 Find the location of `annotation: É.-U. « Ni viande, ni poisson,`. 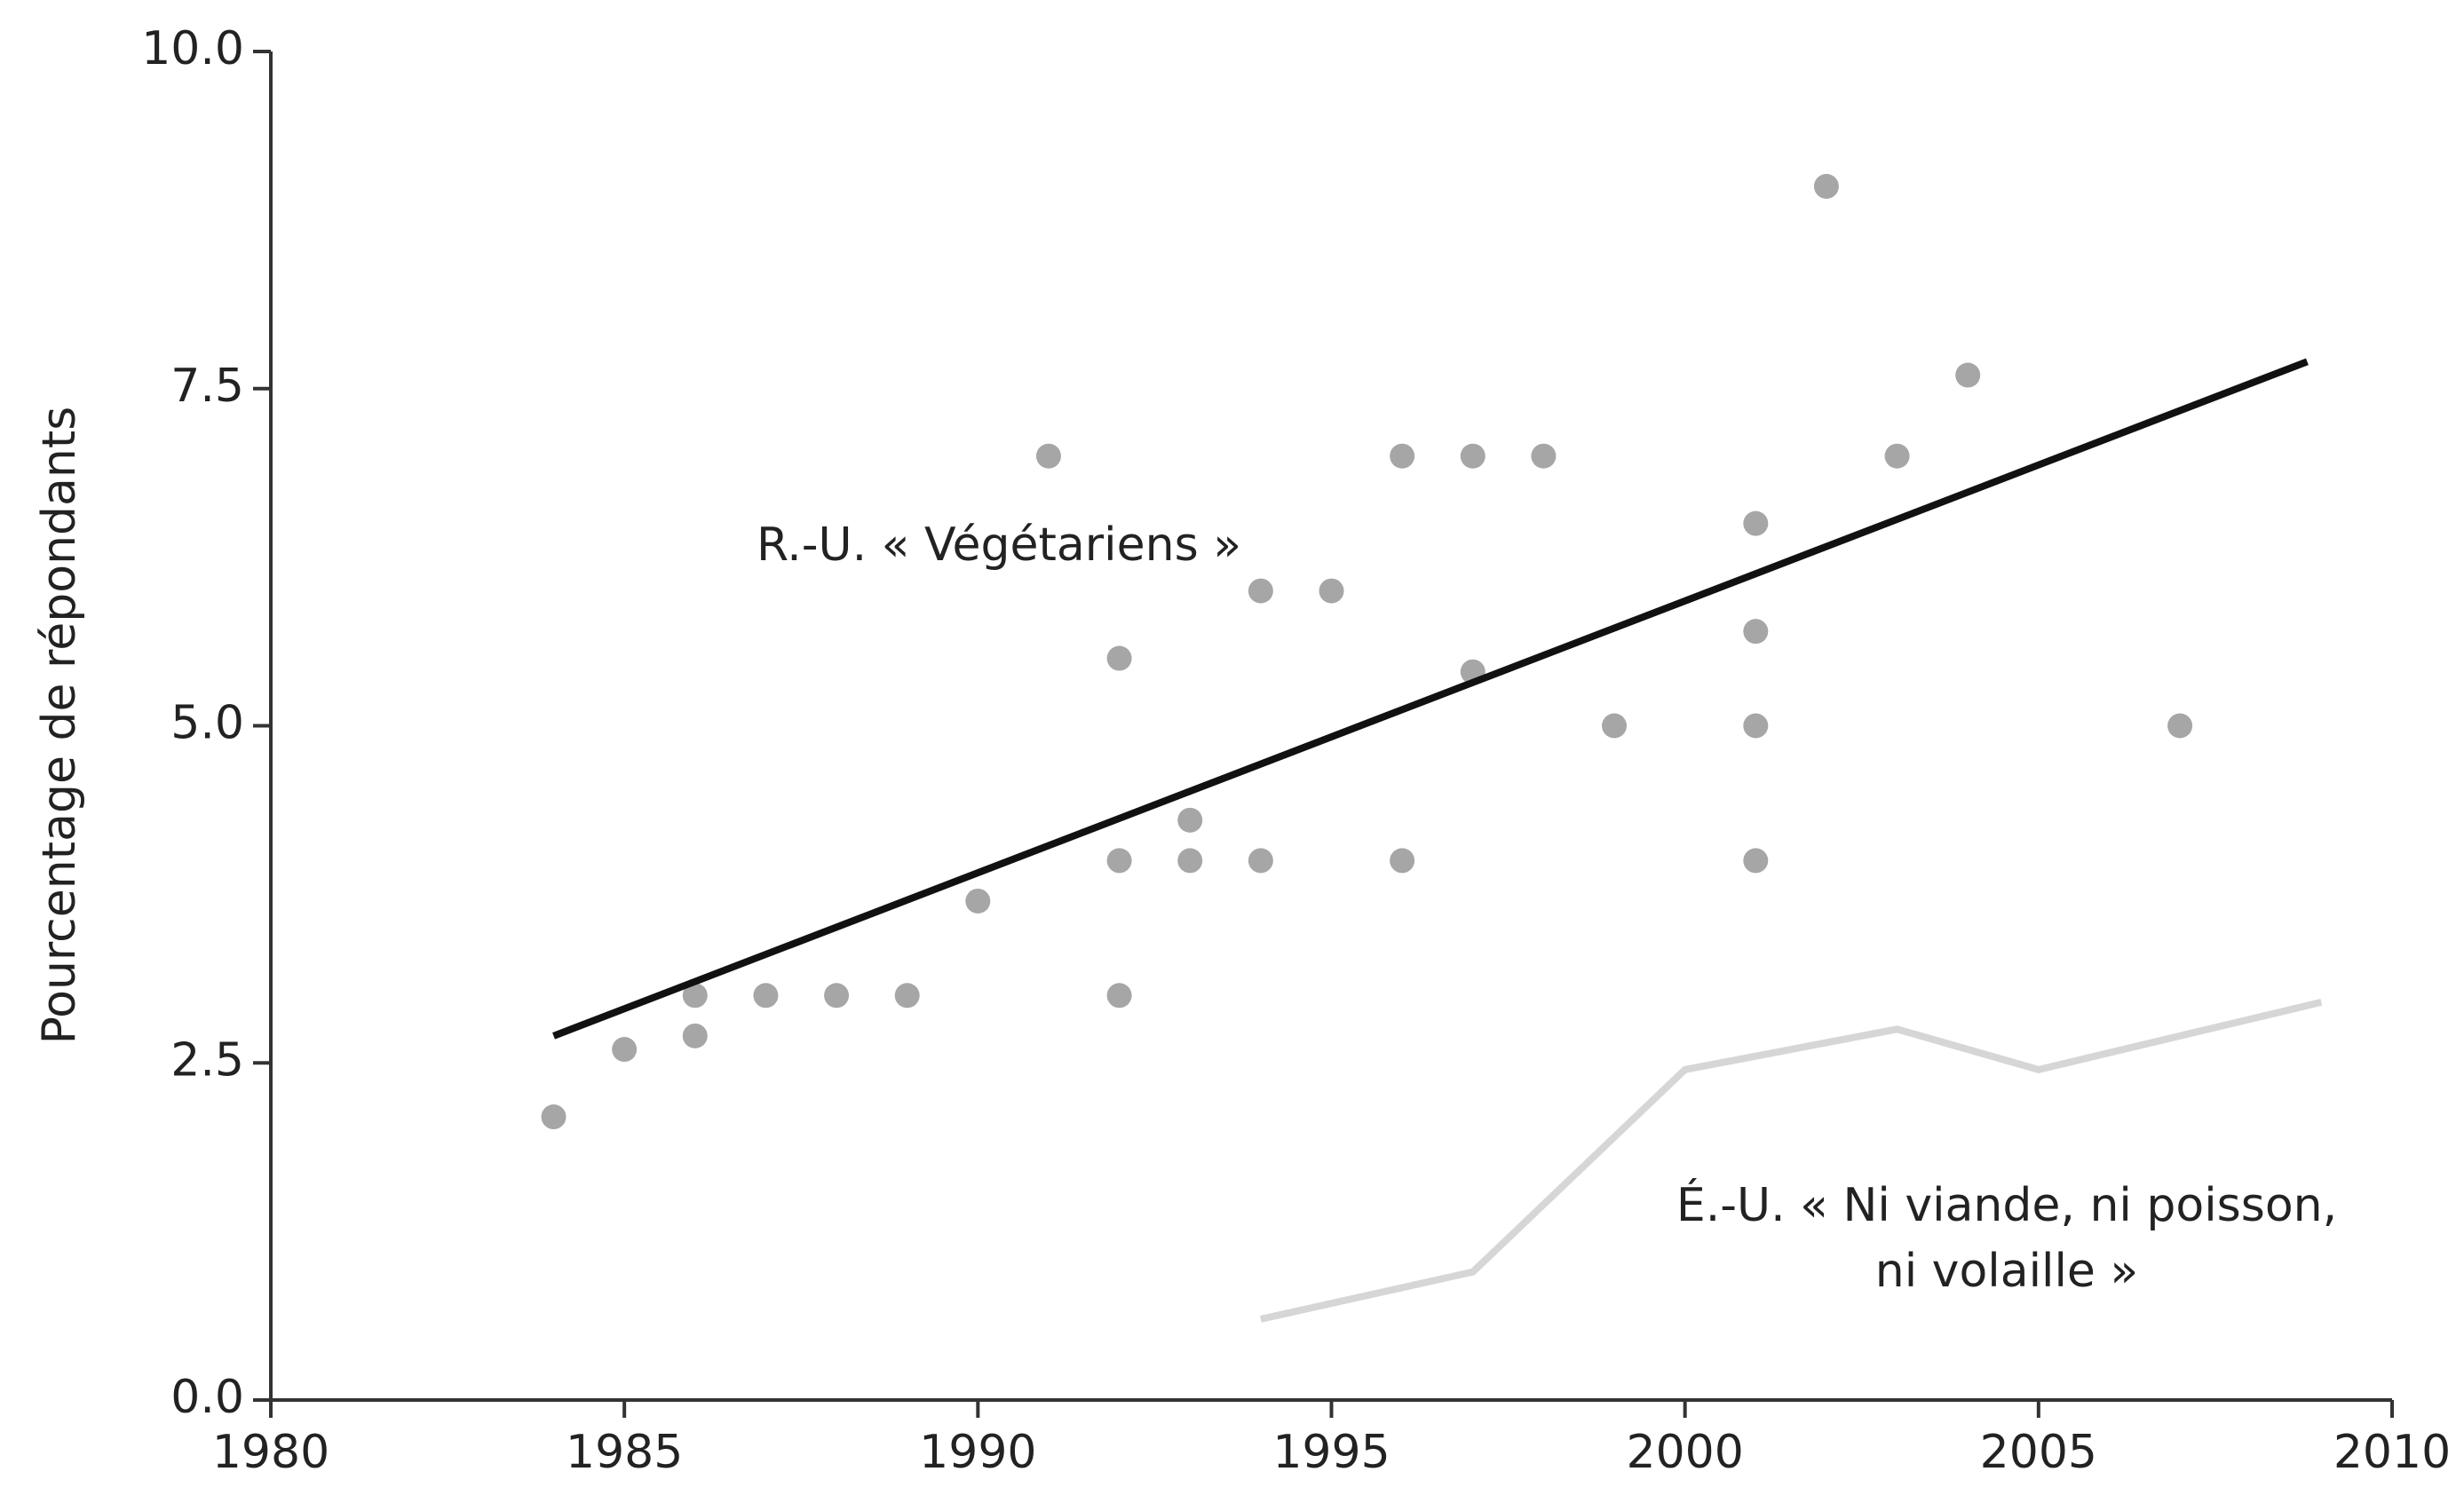

annotation: É.-U. « Ni viande, ni poisson, is located at coordinates (2007, 1205).